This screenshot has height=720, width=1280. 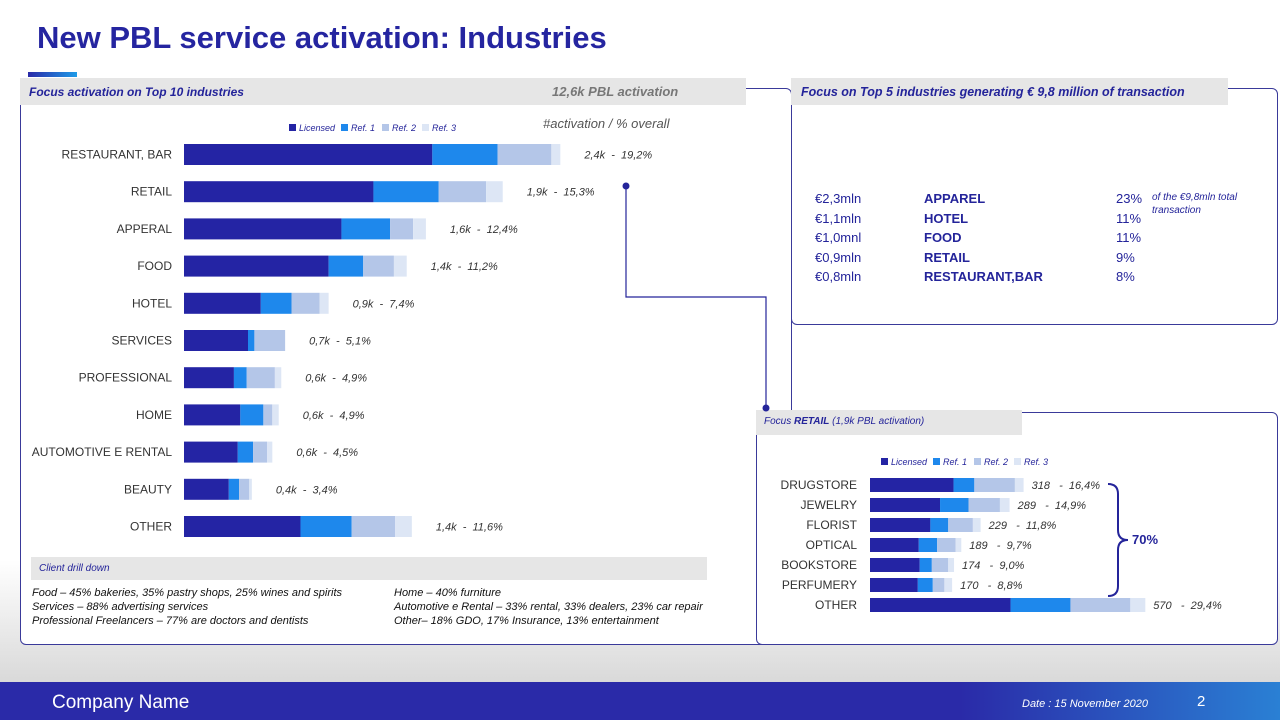 What do you see at coordinates (838, 218) in the screenshot?
I see `top5-amount: €1,1mln` at bounding box center [838, 218].